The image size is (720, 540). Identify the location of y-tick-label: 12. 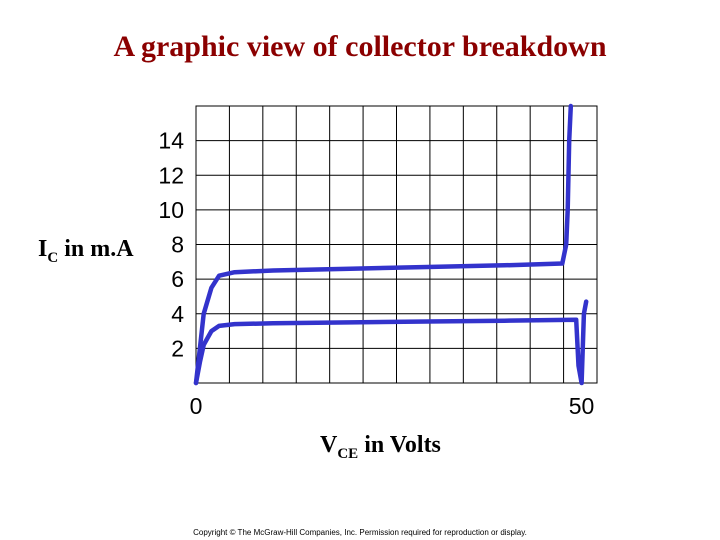
(171, 175).